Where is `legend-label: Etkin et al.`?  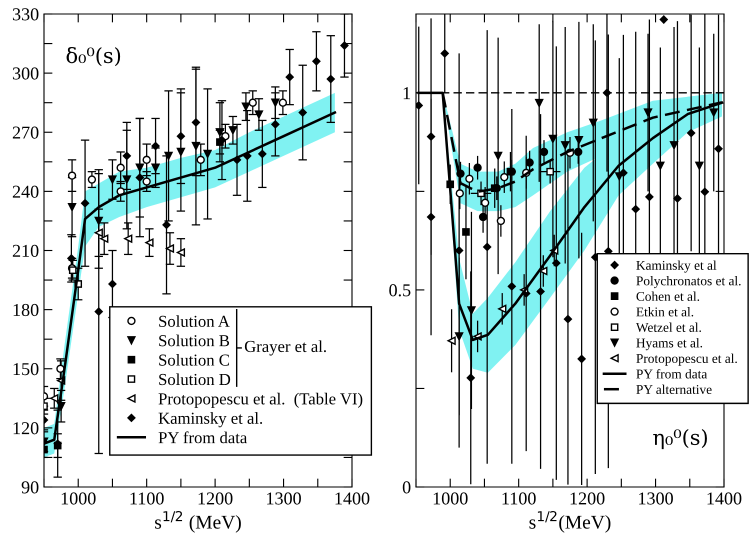
legend-label: Etkin et al. is located at coordinates (665, 311).